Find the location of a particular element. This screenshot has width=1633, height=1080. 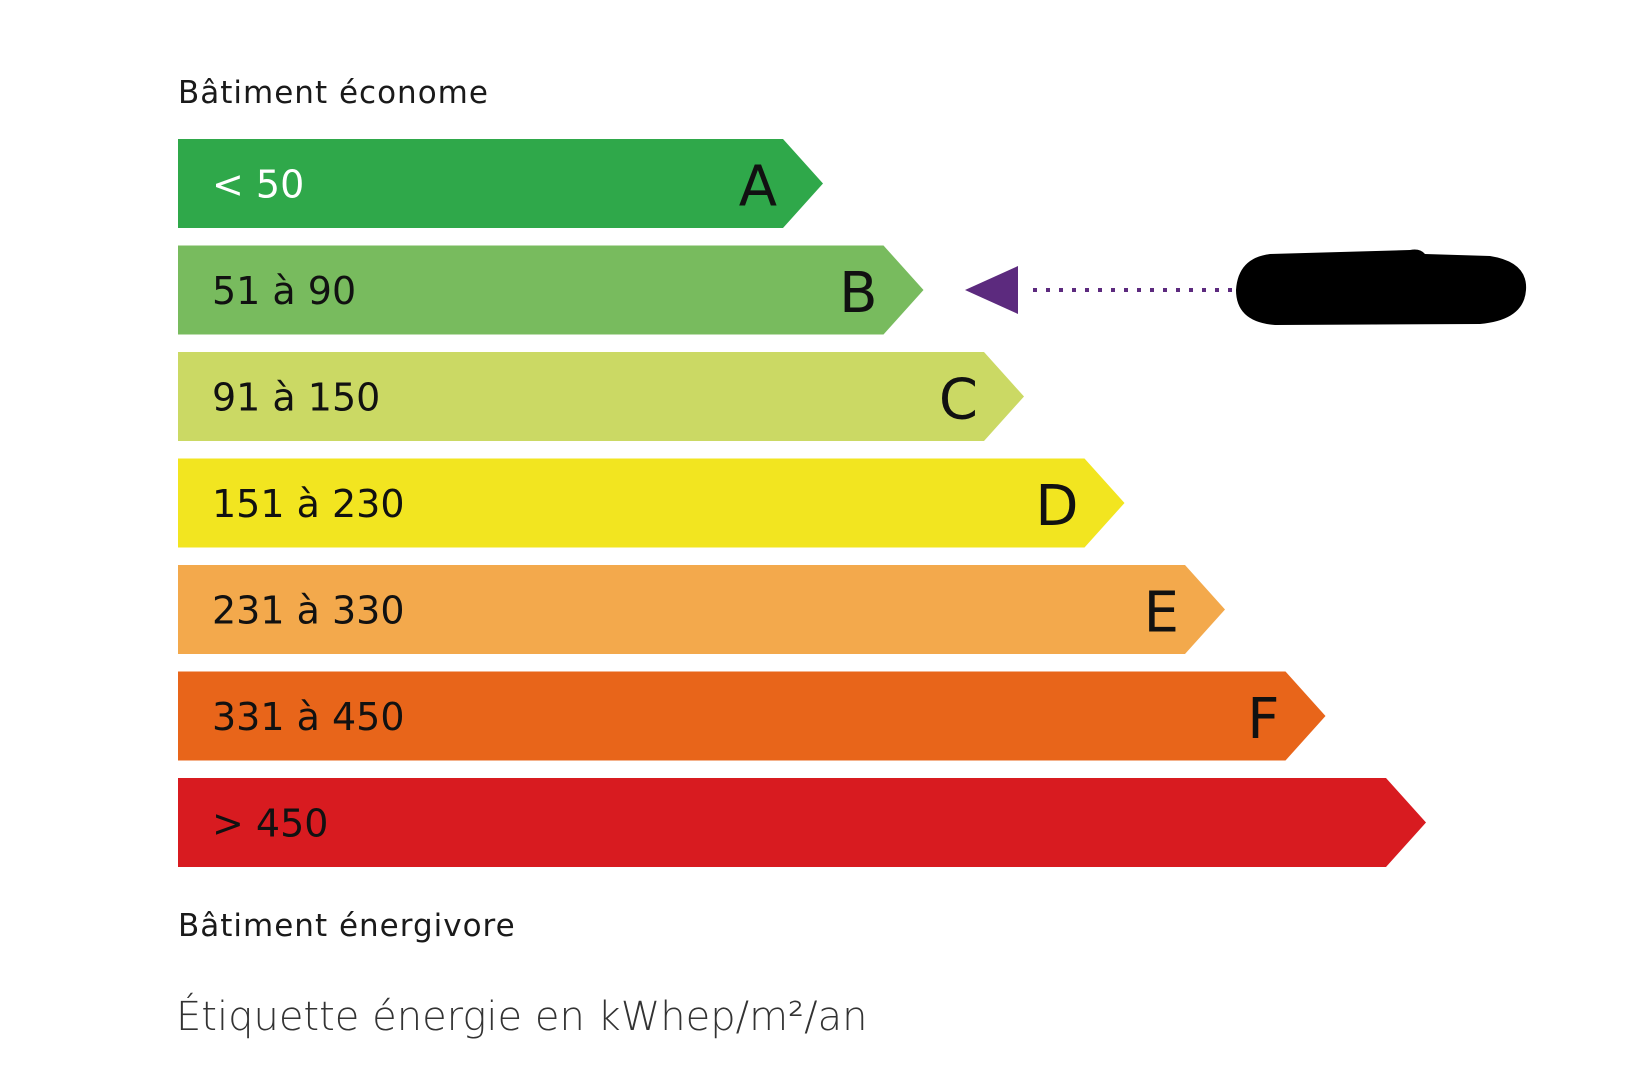

class-range-label: 151 à 230 is located at coordinates (308, 504).